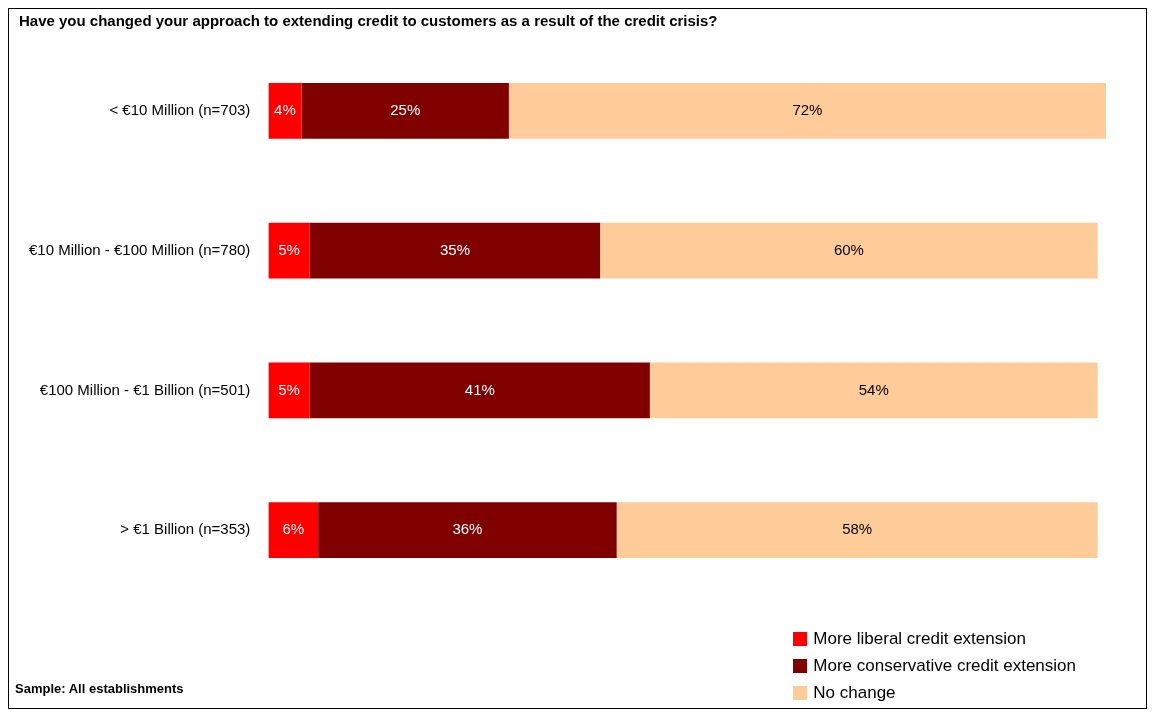 This screenshot has width=1155, height=717. I want to click on legend-label: More liberal credit extension, so click(919, 638).